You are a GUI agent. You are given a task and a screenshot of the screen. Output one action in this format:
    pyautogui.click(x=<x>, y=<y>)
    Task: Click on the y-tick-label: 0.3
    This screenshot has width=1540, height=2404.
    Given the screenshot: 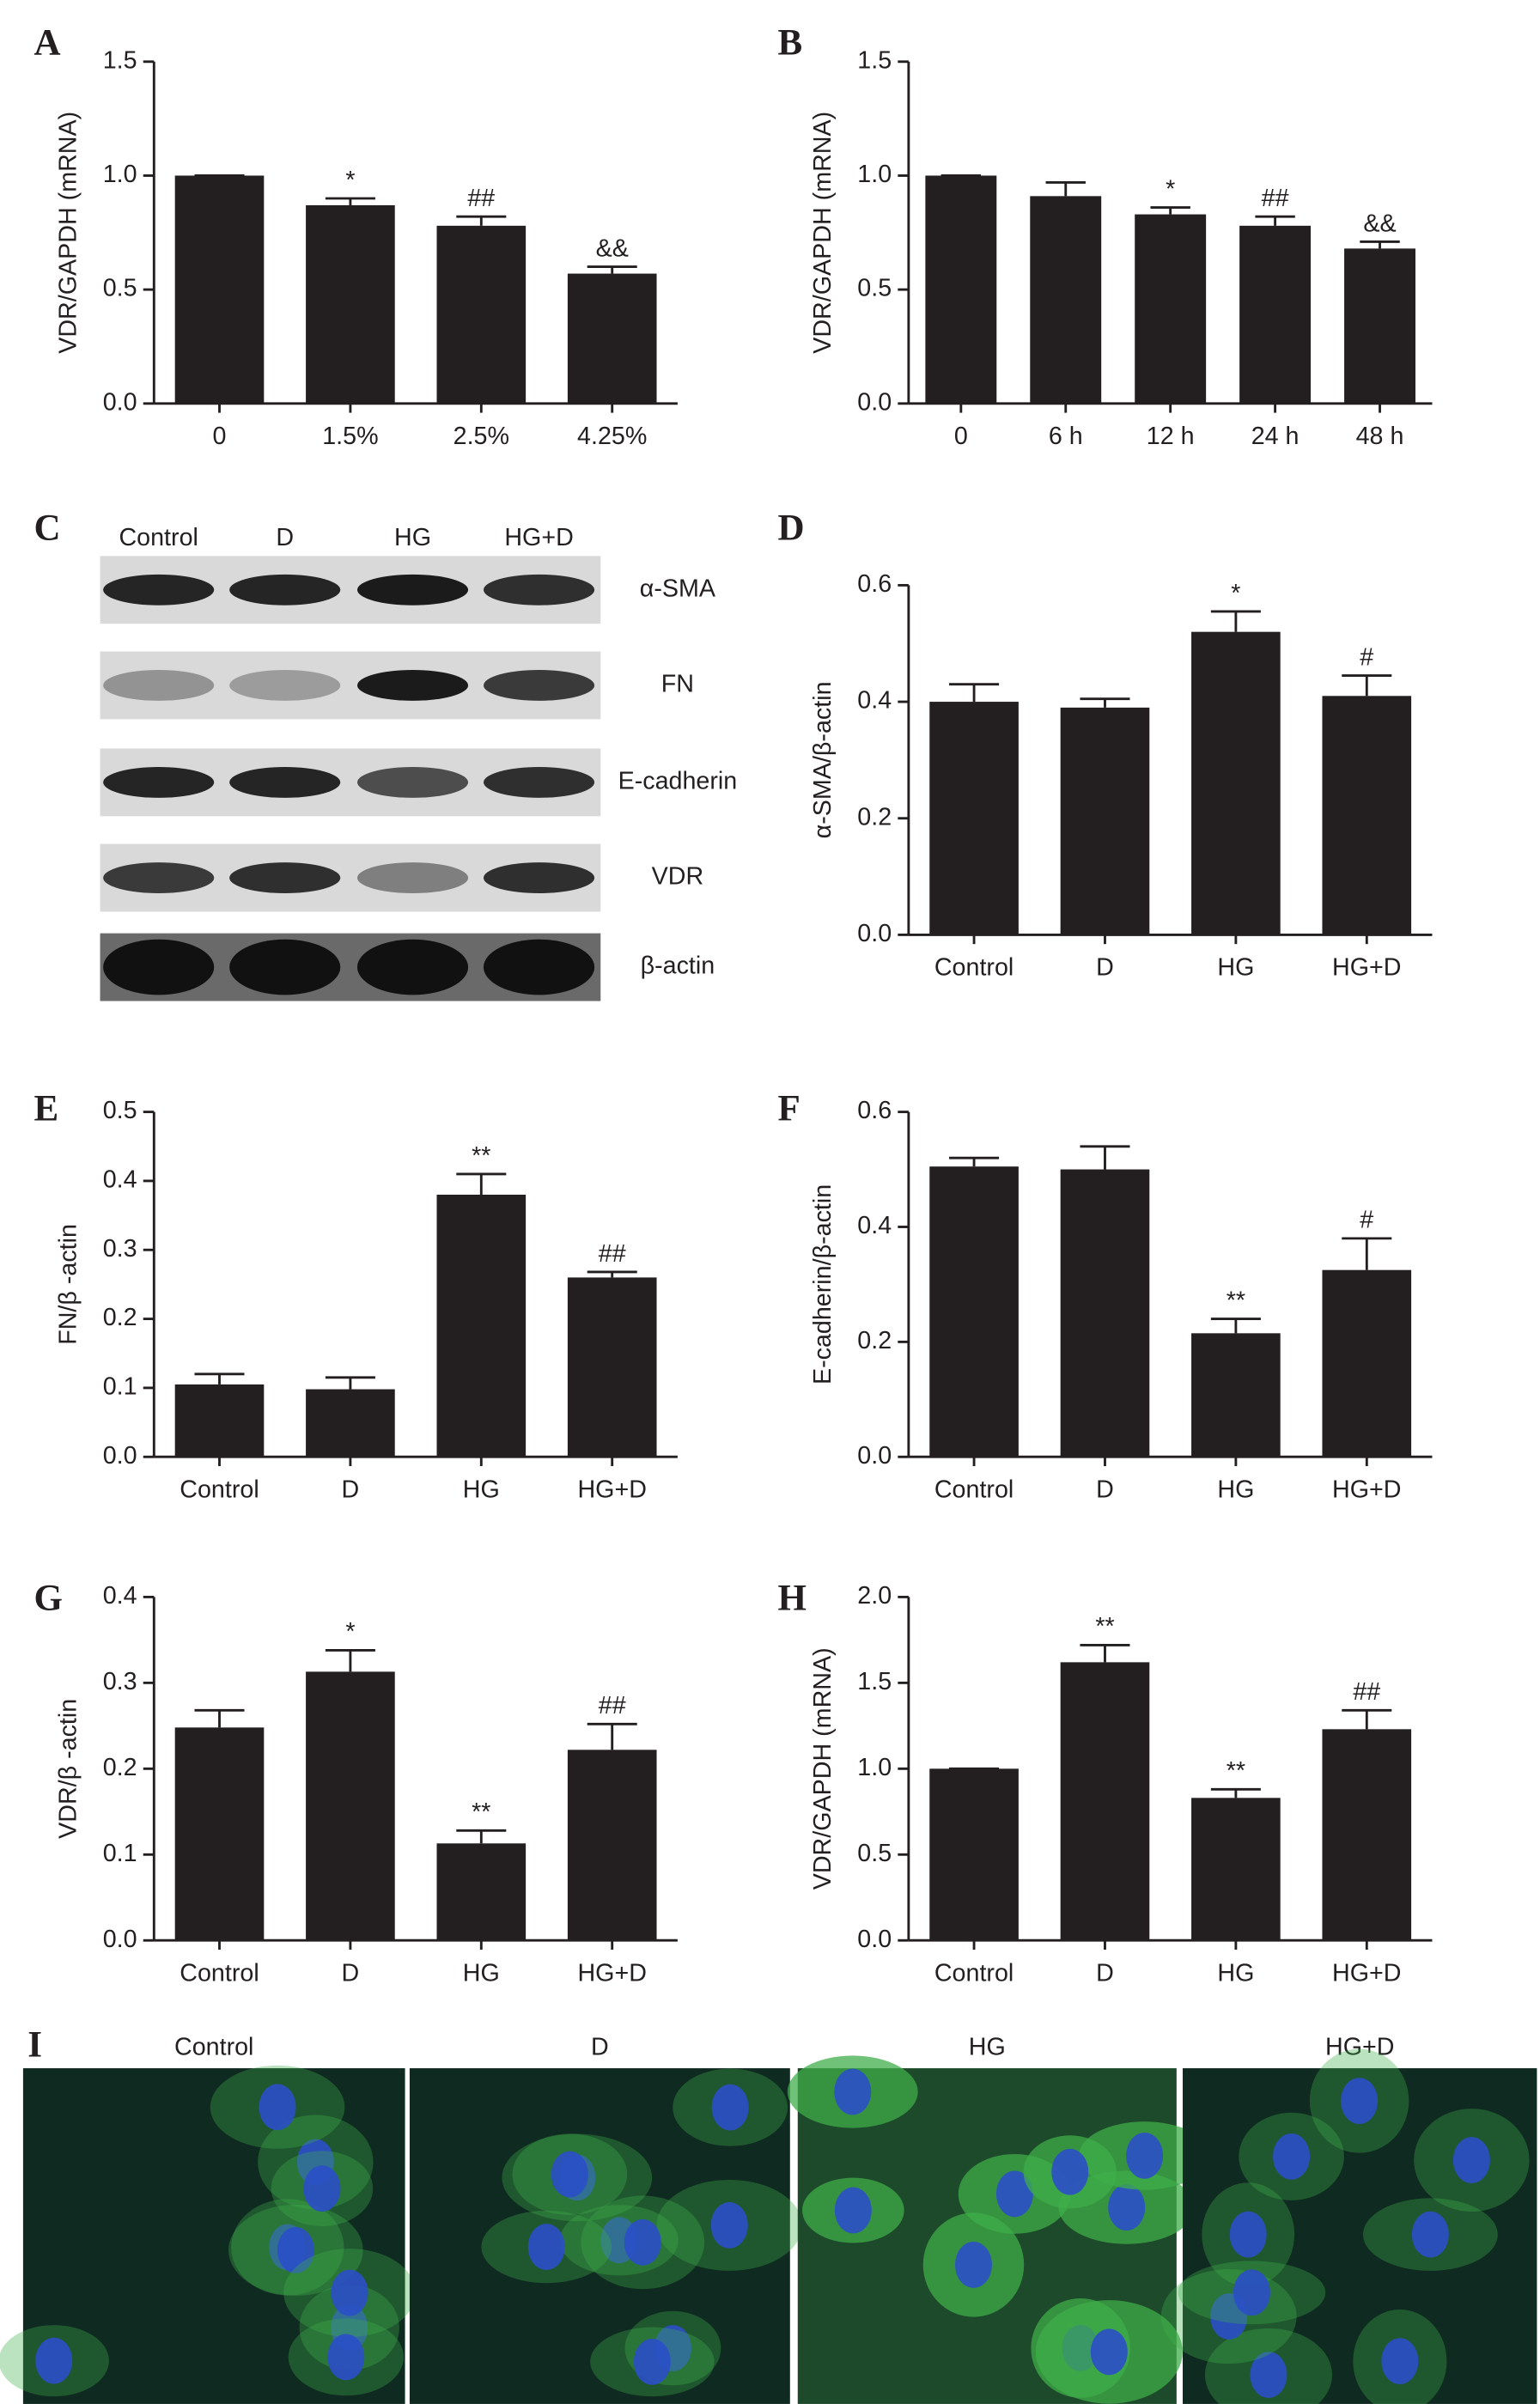 What is the action you would take?
    pyautogui.click(x=120, y=1249)
    